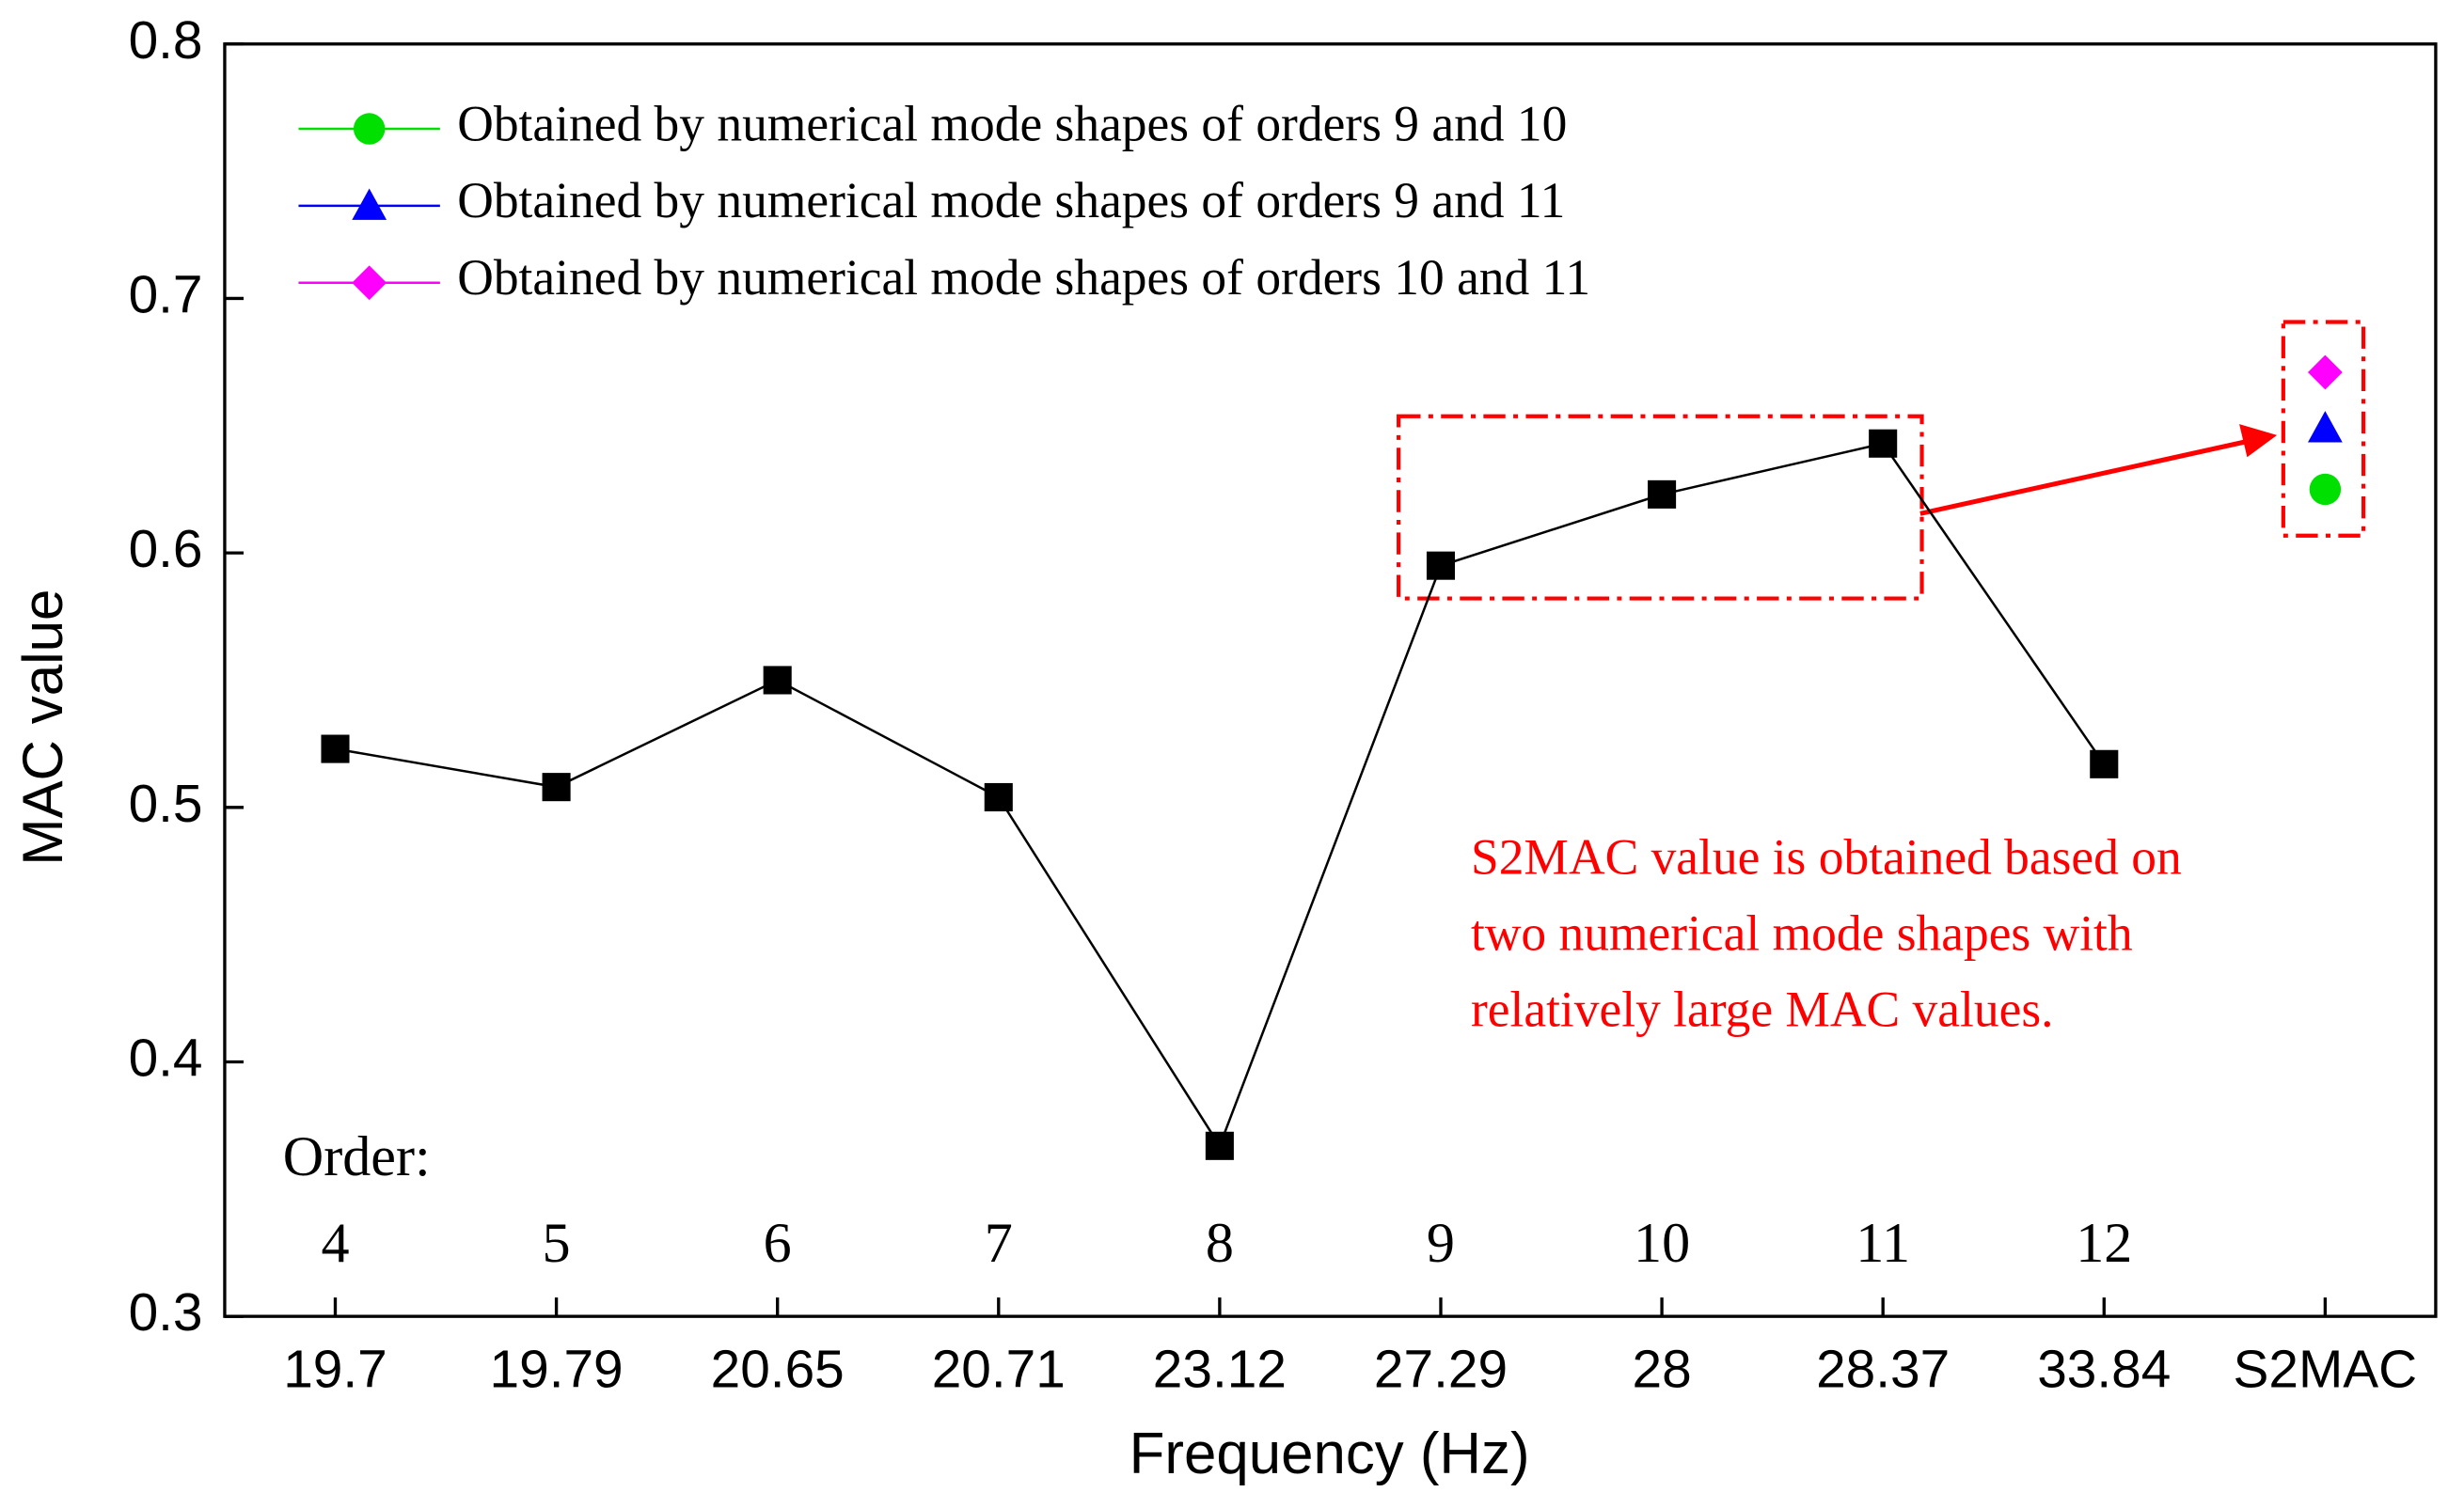  What do you see at coordinates (1441, 1369) in the screenshot?
I see `x-tick-label: 27.29` at bounding box center [1441, 1369].